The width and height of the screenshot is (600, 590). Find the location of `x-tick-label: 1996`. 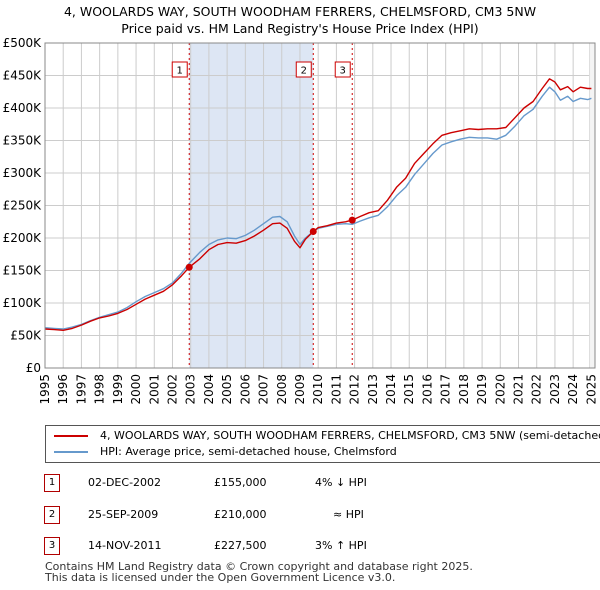

x-tick-label: 1996 is located at coordinates (63, 389).